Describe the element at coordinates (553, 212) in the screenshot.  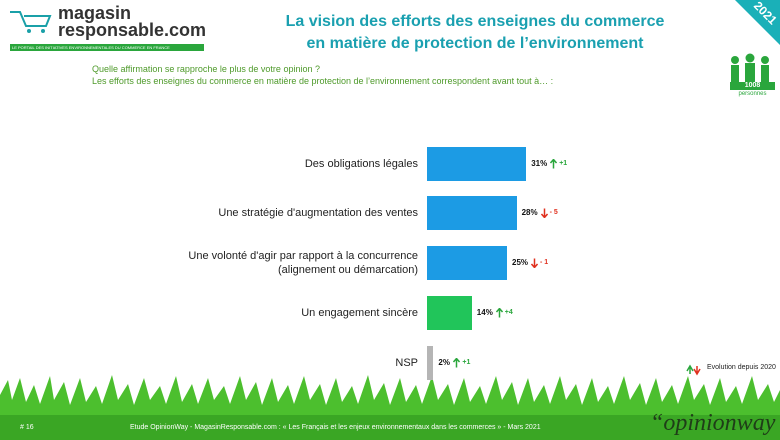
I see `change-label: - 5` at that location.